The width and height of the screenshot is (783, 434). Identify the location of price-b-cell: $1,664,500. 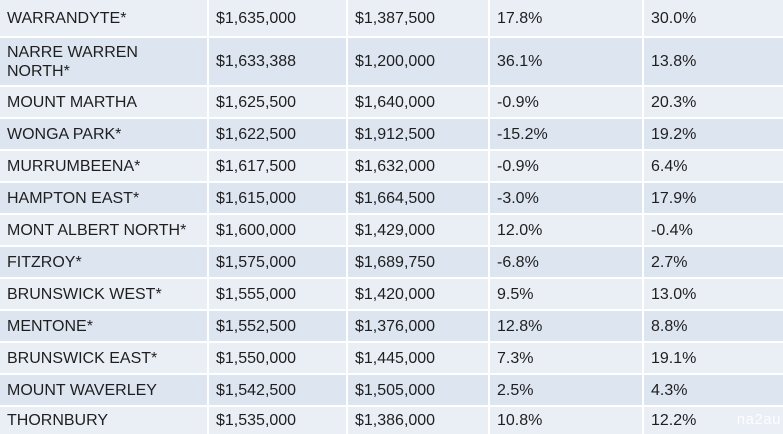
(419, 198).